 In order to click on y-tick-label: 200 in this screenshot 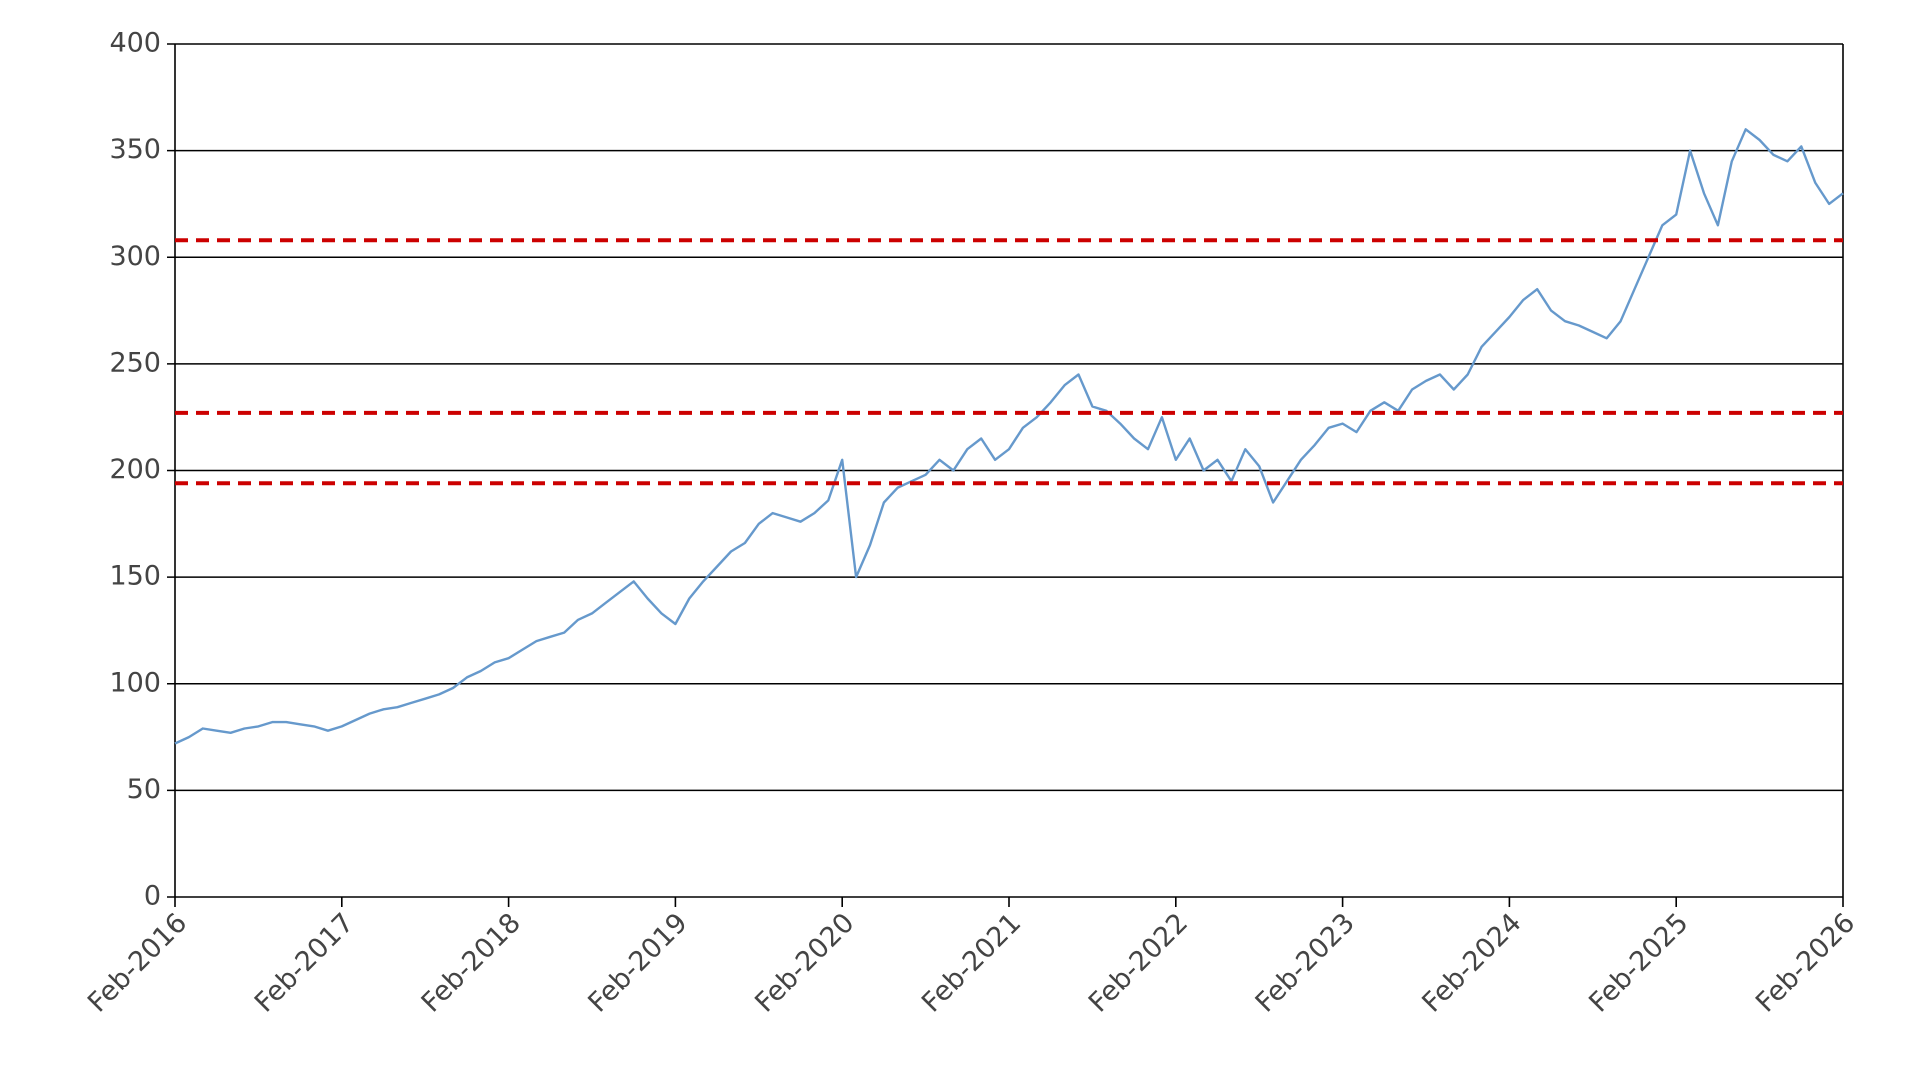, I will do `click(135, 469)`.